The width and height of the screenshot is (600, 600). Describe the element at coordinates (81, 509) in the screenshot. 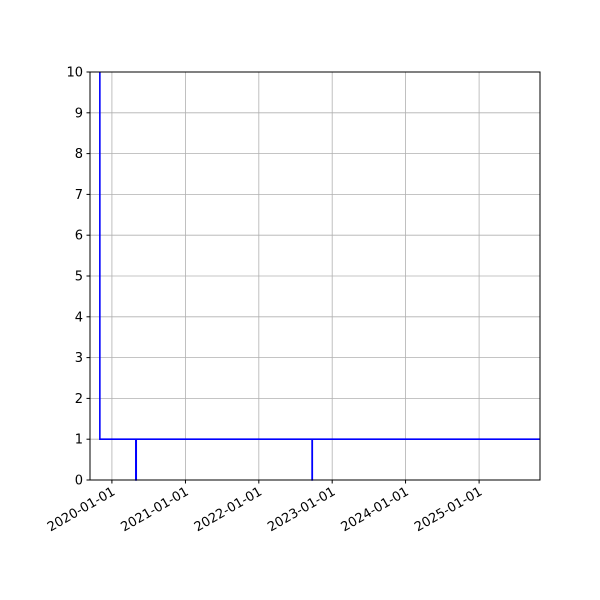

I see `x-tick-label: 2020-01-01` at that location.